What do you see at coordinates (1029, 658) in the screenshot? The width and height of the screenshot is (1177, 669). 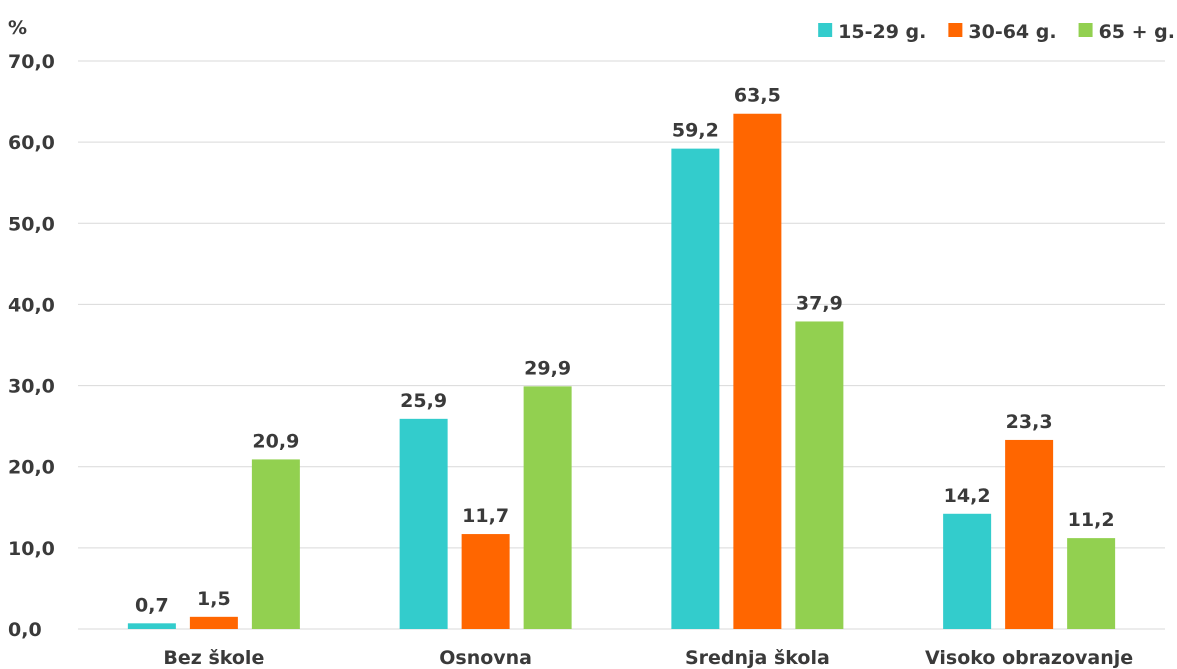 I see `category-label: Visoko obrazovanje` at bounding box center [1029, 658].